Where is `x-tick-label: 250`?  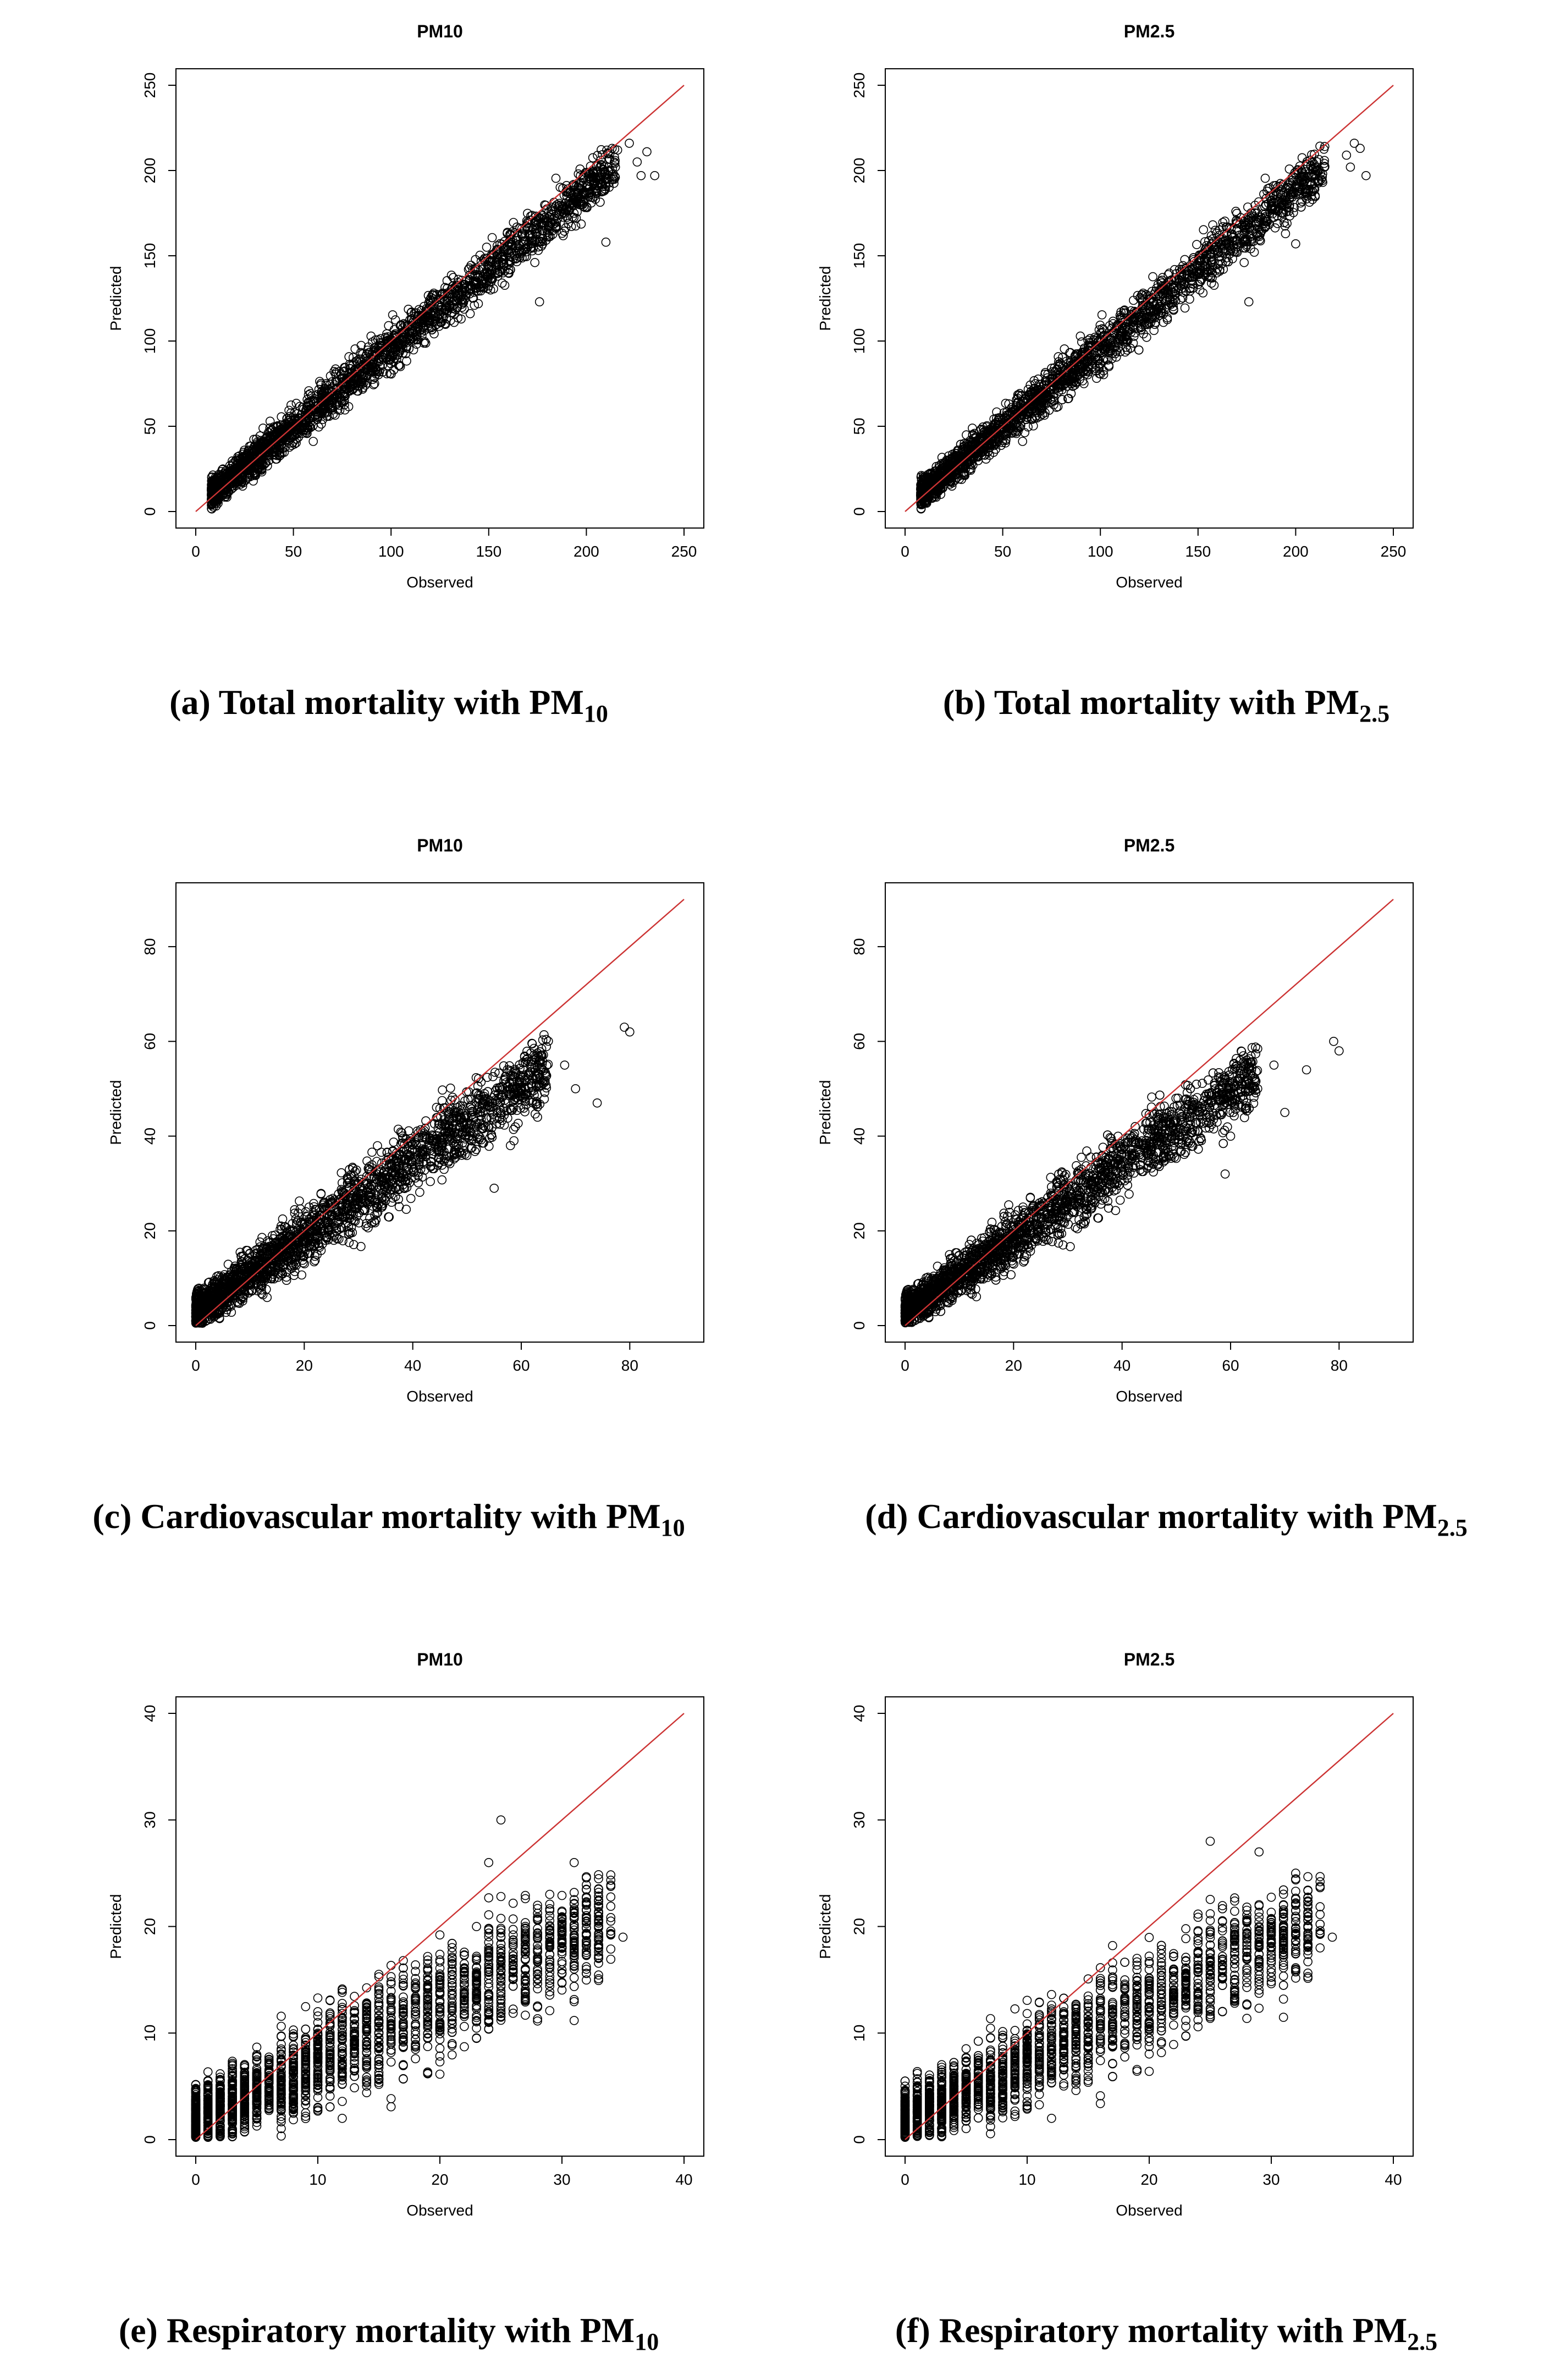 x-tick-label: 250 is located at coordinates (1394, 551).